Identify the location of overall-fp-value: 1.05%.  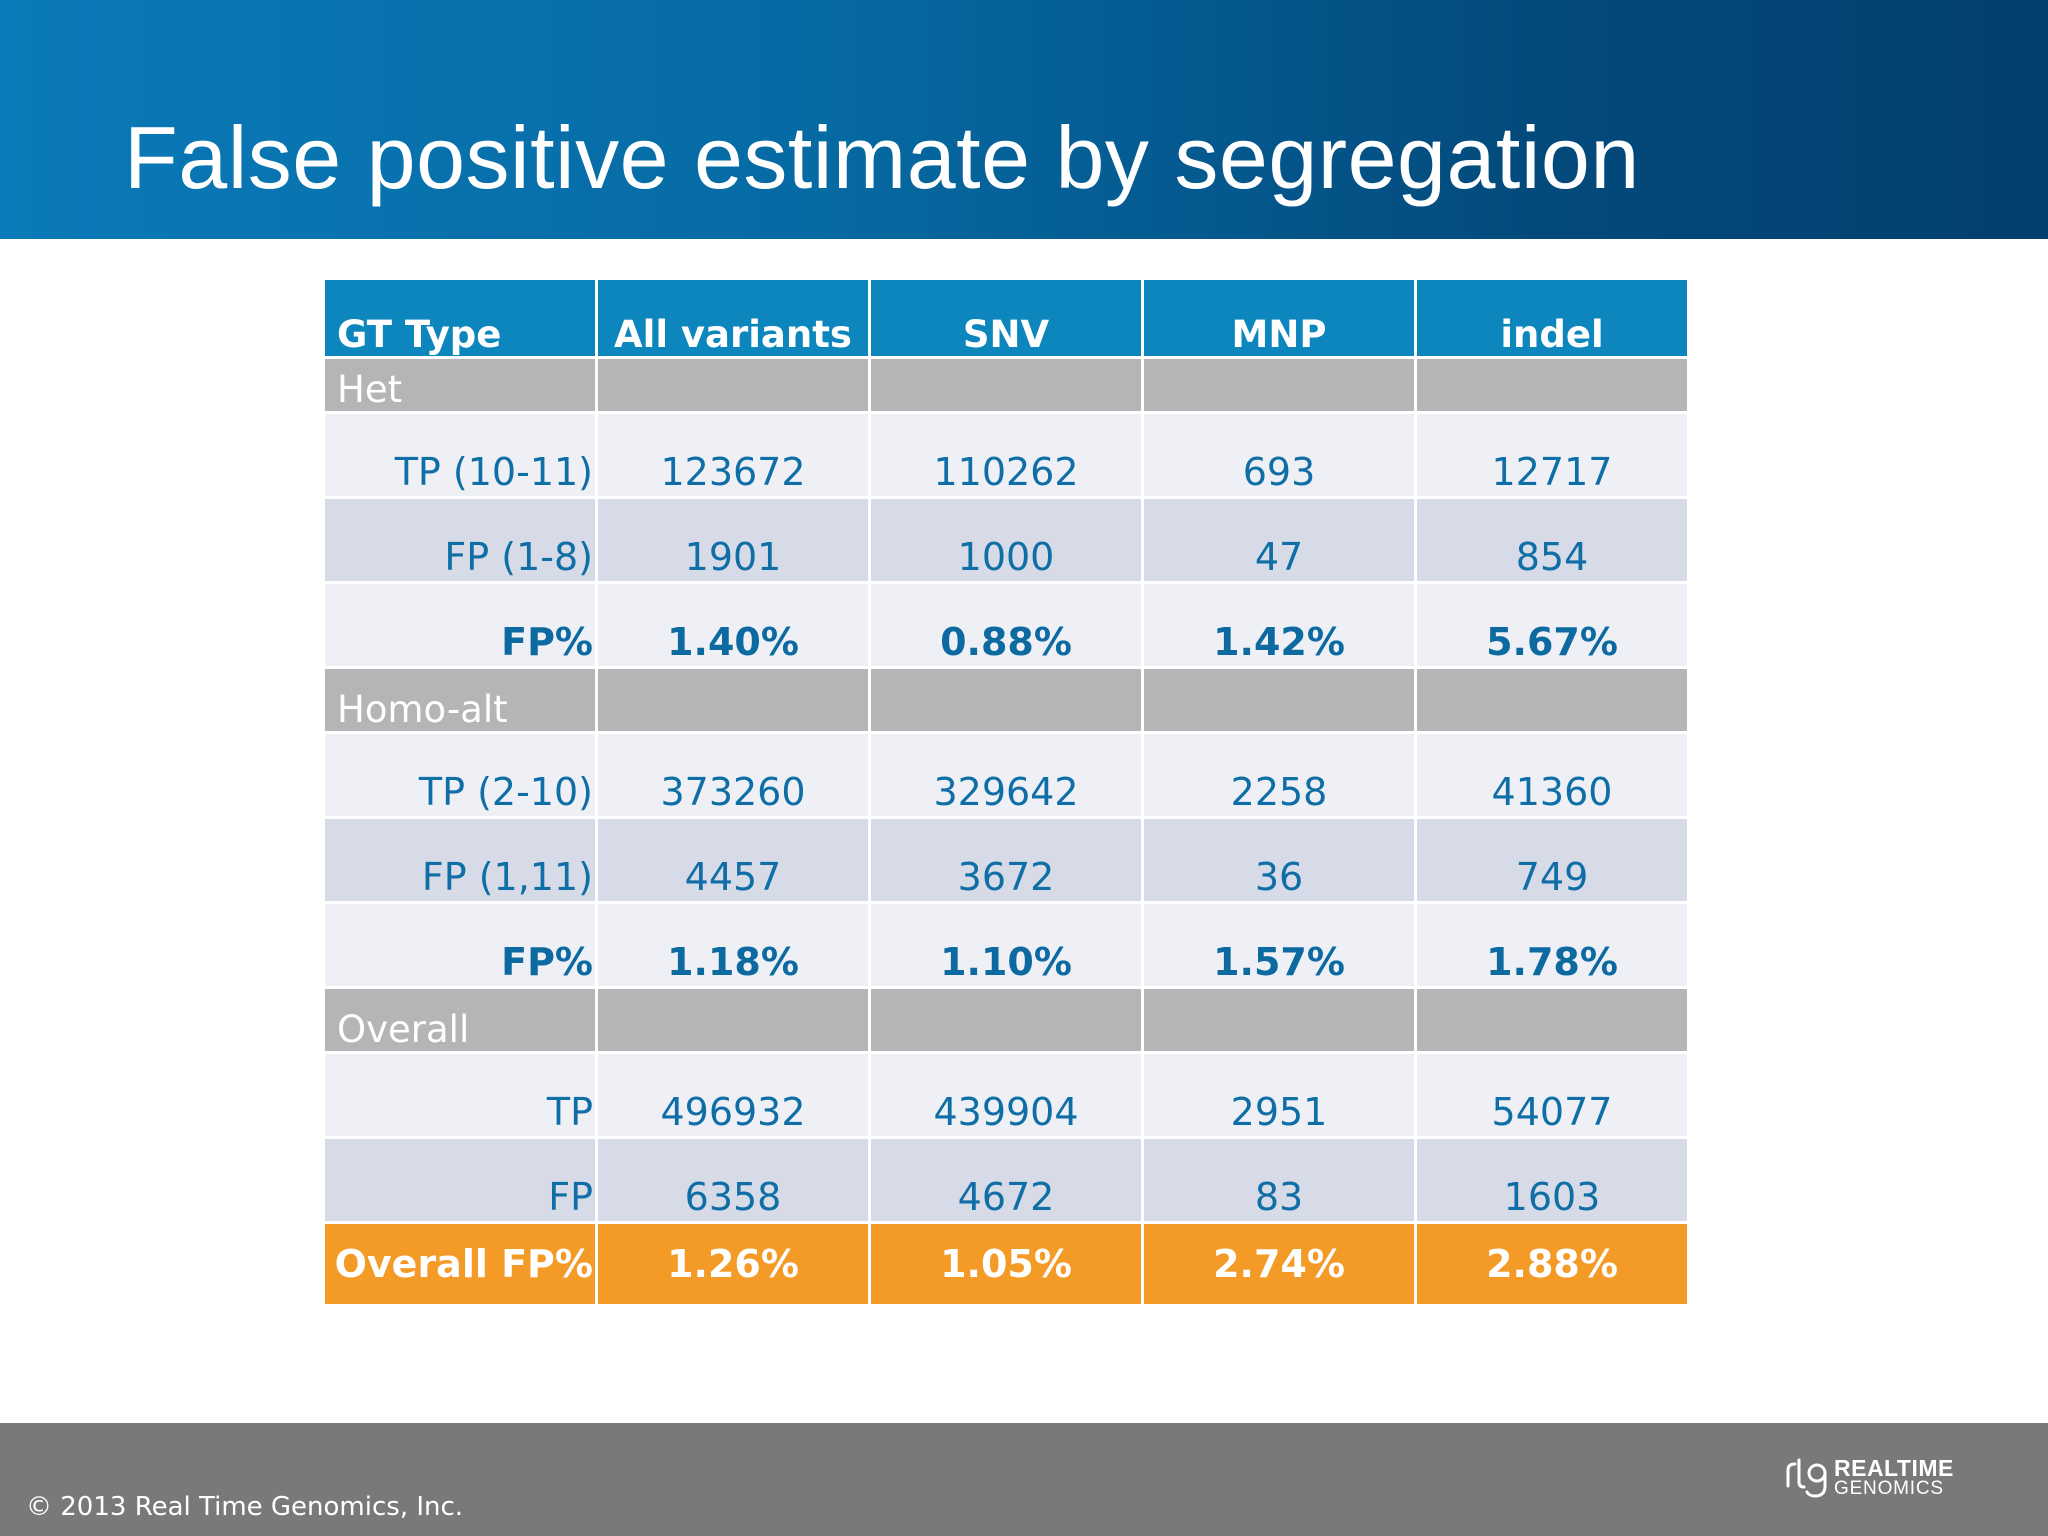
(1006, 1264).